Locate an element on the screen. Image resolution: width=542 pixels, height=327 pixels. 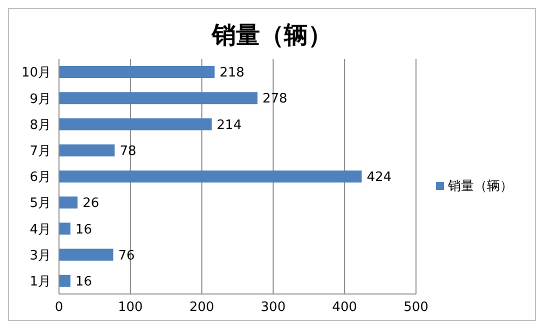
y-tick-label: 1月 is located at coordinates (40, 282).